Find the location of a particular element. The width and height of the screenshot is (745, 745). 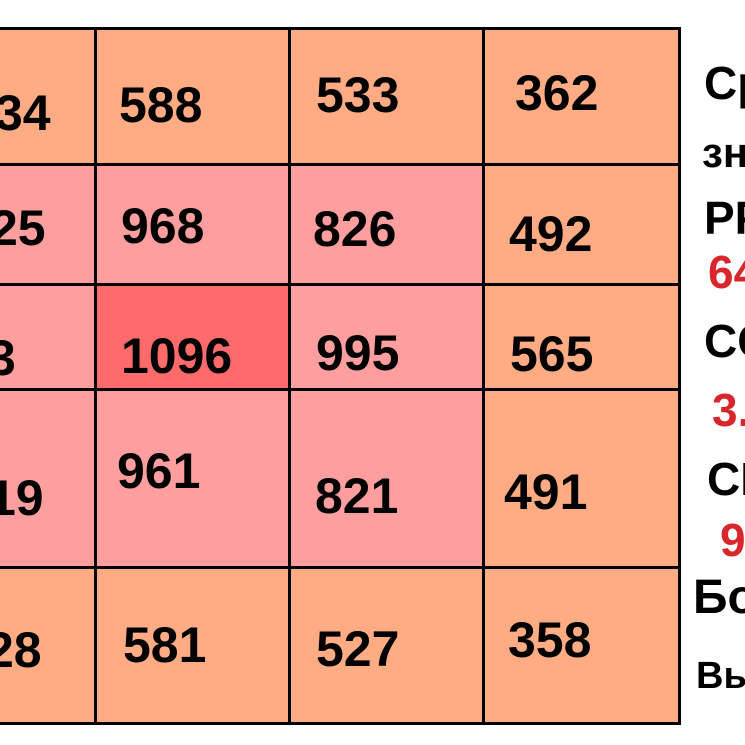

grid-cell: 28 is located at coordinates (48, 645).